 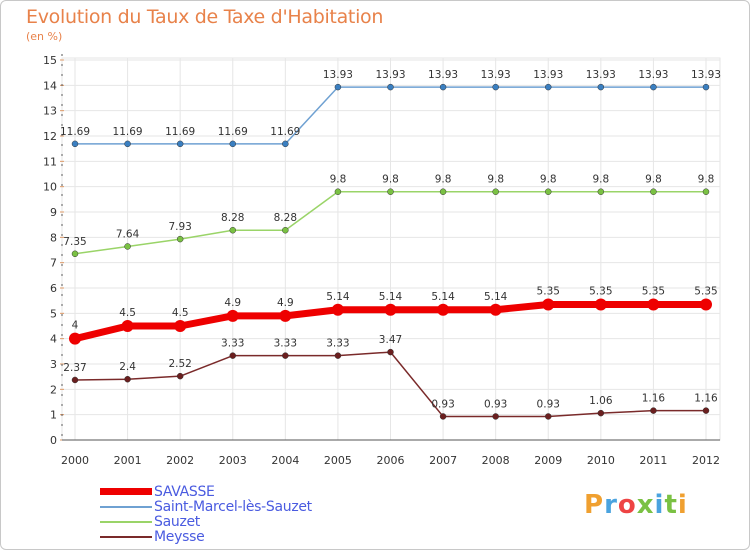 What do you see at coordinates (53, 364) in the screenshot?
I see `y-tick-label: 3` at bounding box center [53, 364].